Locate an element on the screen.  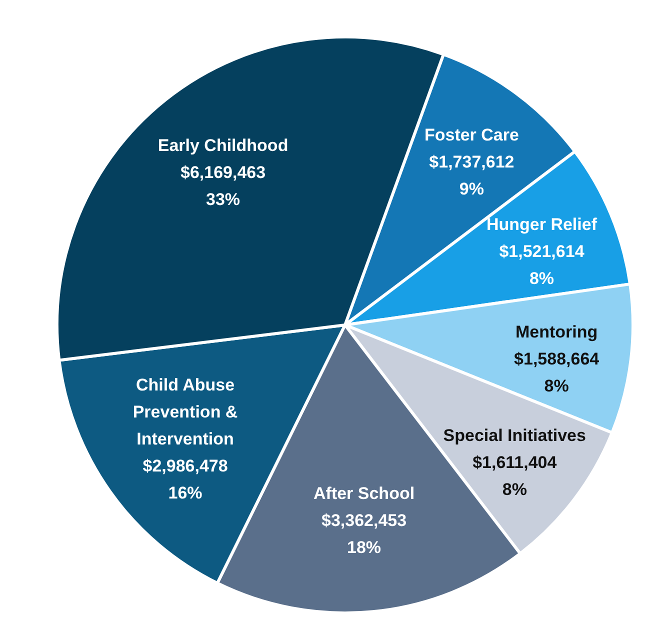
slice-label: Hunger Relief is located at coordinates (542, 224).